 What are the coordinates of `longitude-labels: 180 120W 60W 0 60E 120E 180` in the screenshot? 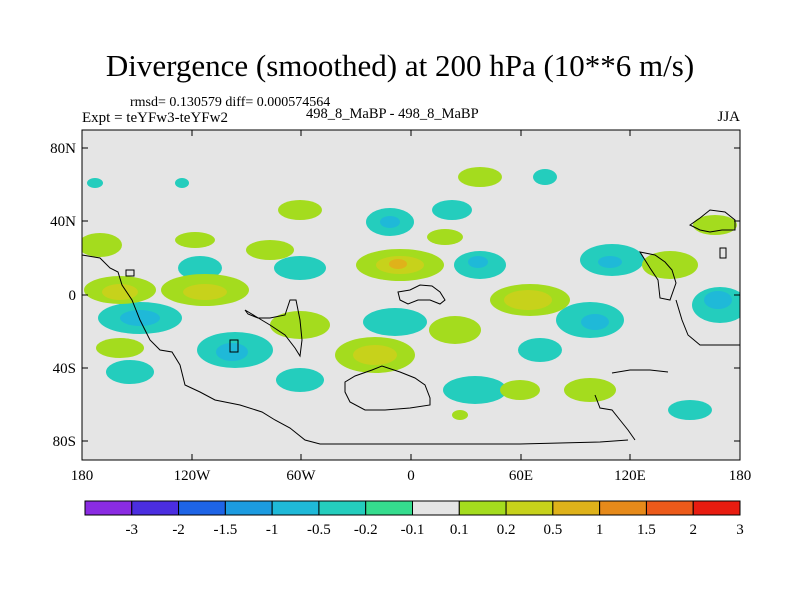 It's located at (411, 476).